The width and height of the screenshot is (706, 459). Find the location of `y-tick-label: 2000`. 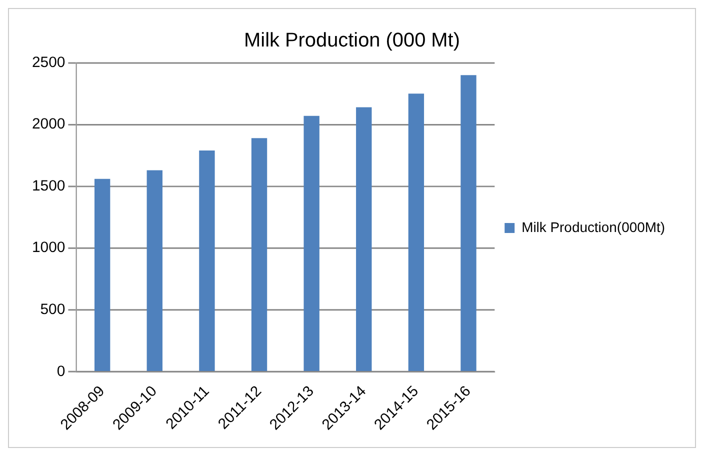

y-tick-label: 2000 is located at coordinates (49, 124).